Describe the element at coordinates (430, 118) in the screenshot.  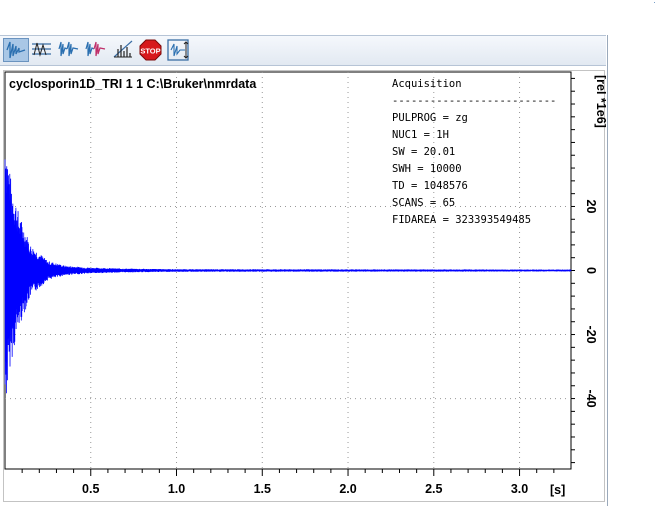
I see `param-pulprog: PULPROG = zg` at that location.